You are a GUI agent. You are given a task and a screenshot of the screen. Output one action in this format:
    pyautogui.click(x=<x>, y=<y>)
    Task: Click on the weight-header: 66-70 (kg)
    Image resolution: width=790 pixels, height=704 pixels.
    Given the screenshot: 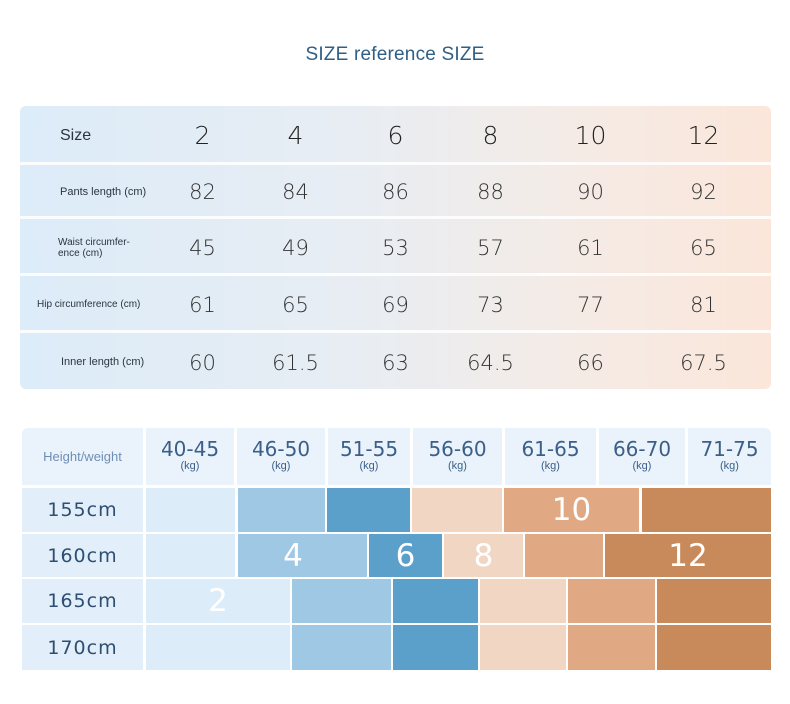 What is the action you would take?
    pyautogui.click(x=642, y=456)
    